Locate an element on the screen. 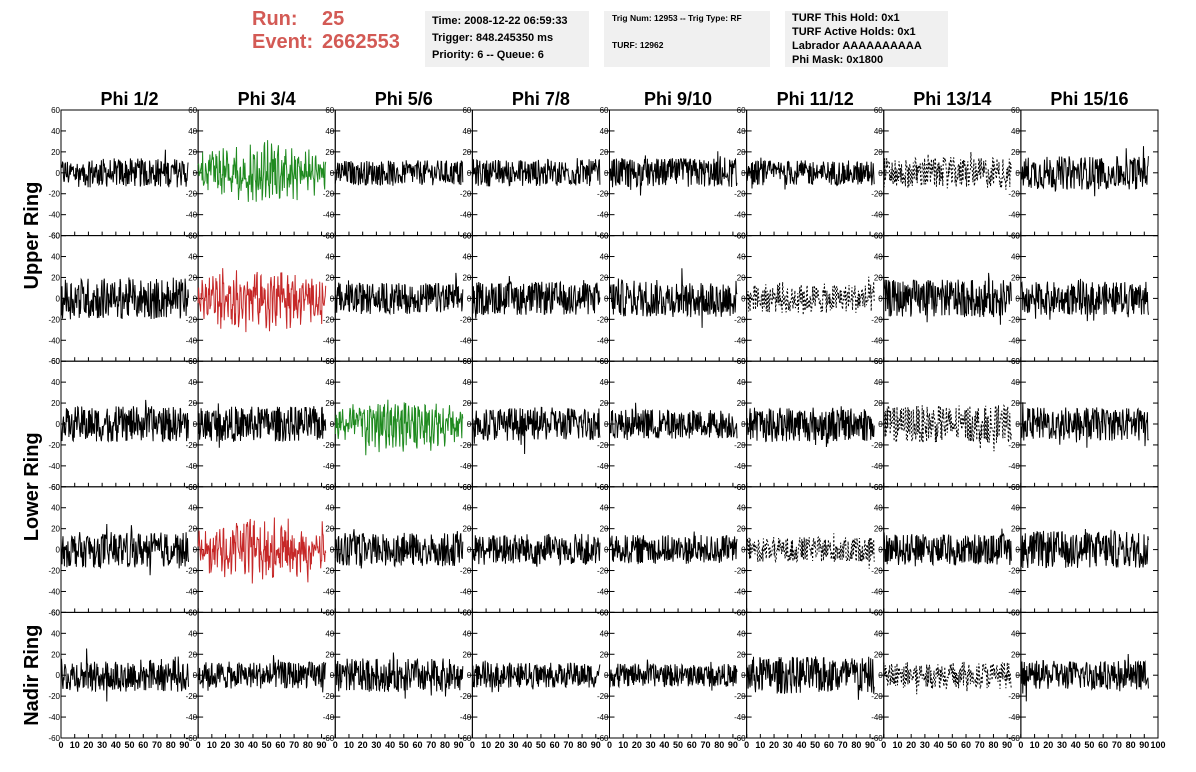  panel-frame is located at coordinates (266, 298).